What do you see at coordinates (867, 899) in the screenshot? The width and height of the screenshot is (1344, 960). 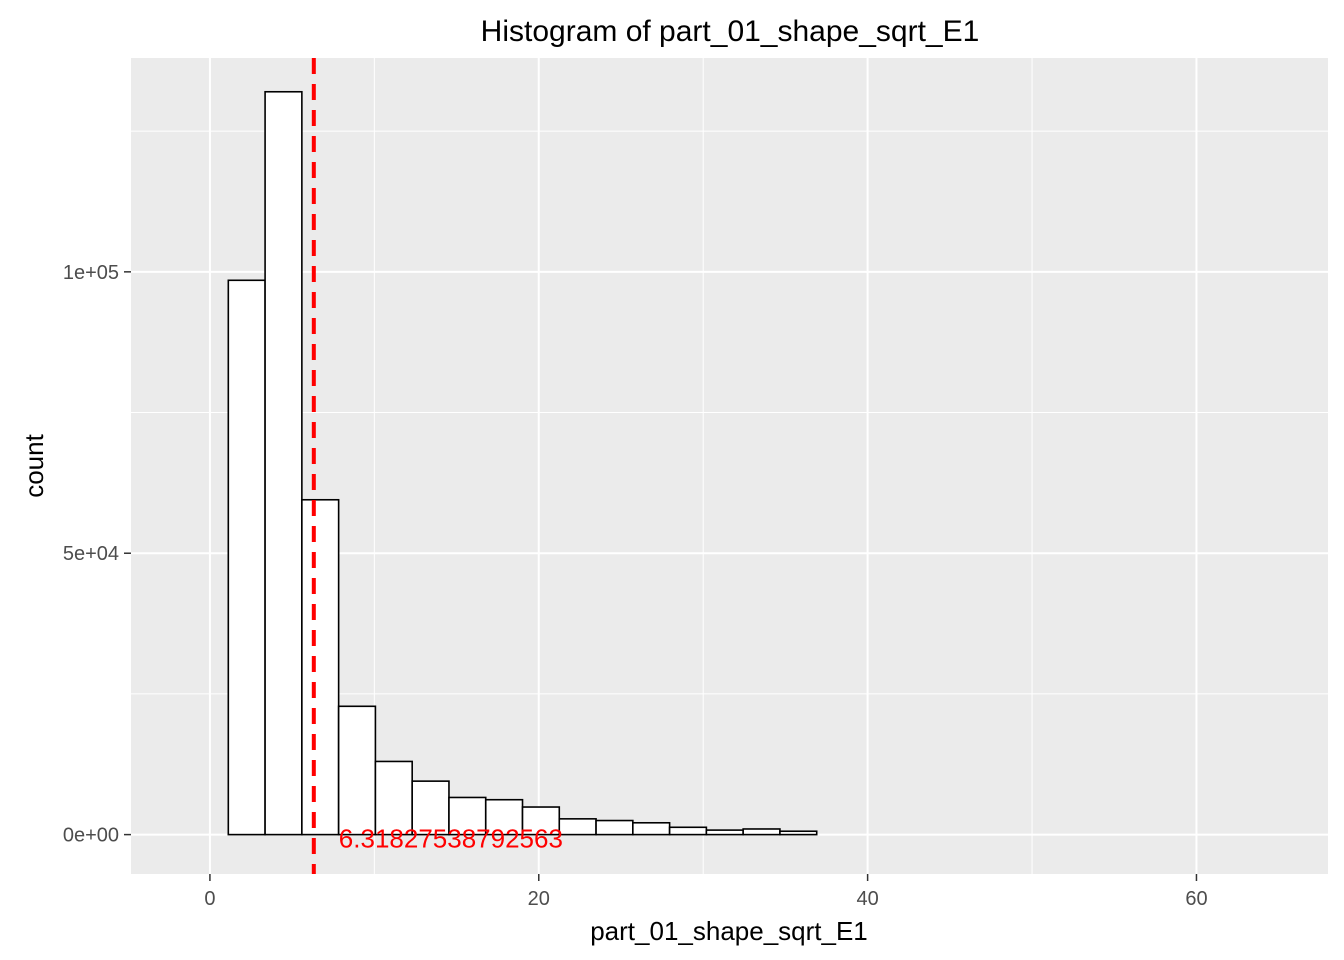 I see `x-tick-label: 40` at bounding box center [867, 899].